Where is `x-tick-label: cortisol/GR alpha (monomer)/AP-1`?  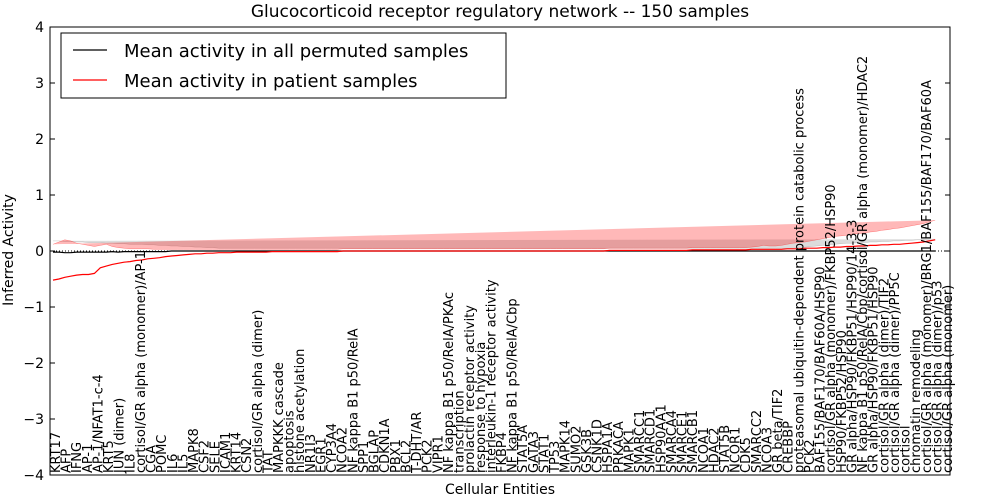 x-tick-label: cortisol/GR alpha (monomer)/AP-1 is located at coordinates (141, 362).